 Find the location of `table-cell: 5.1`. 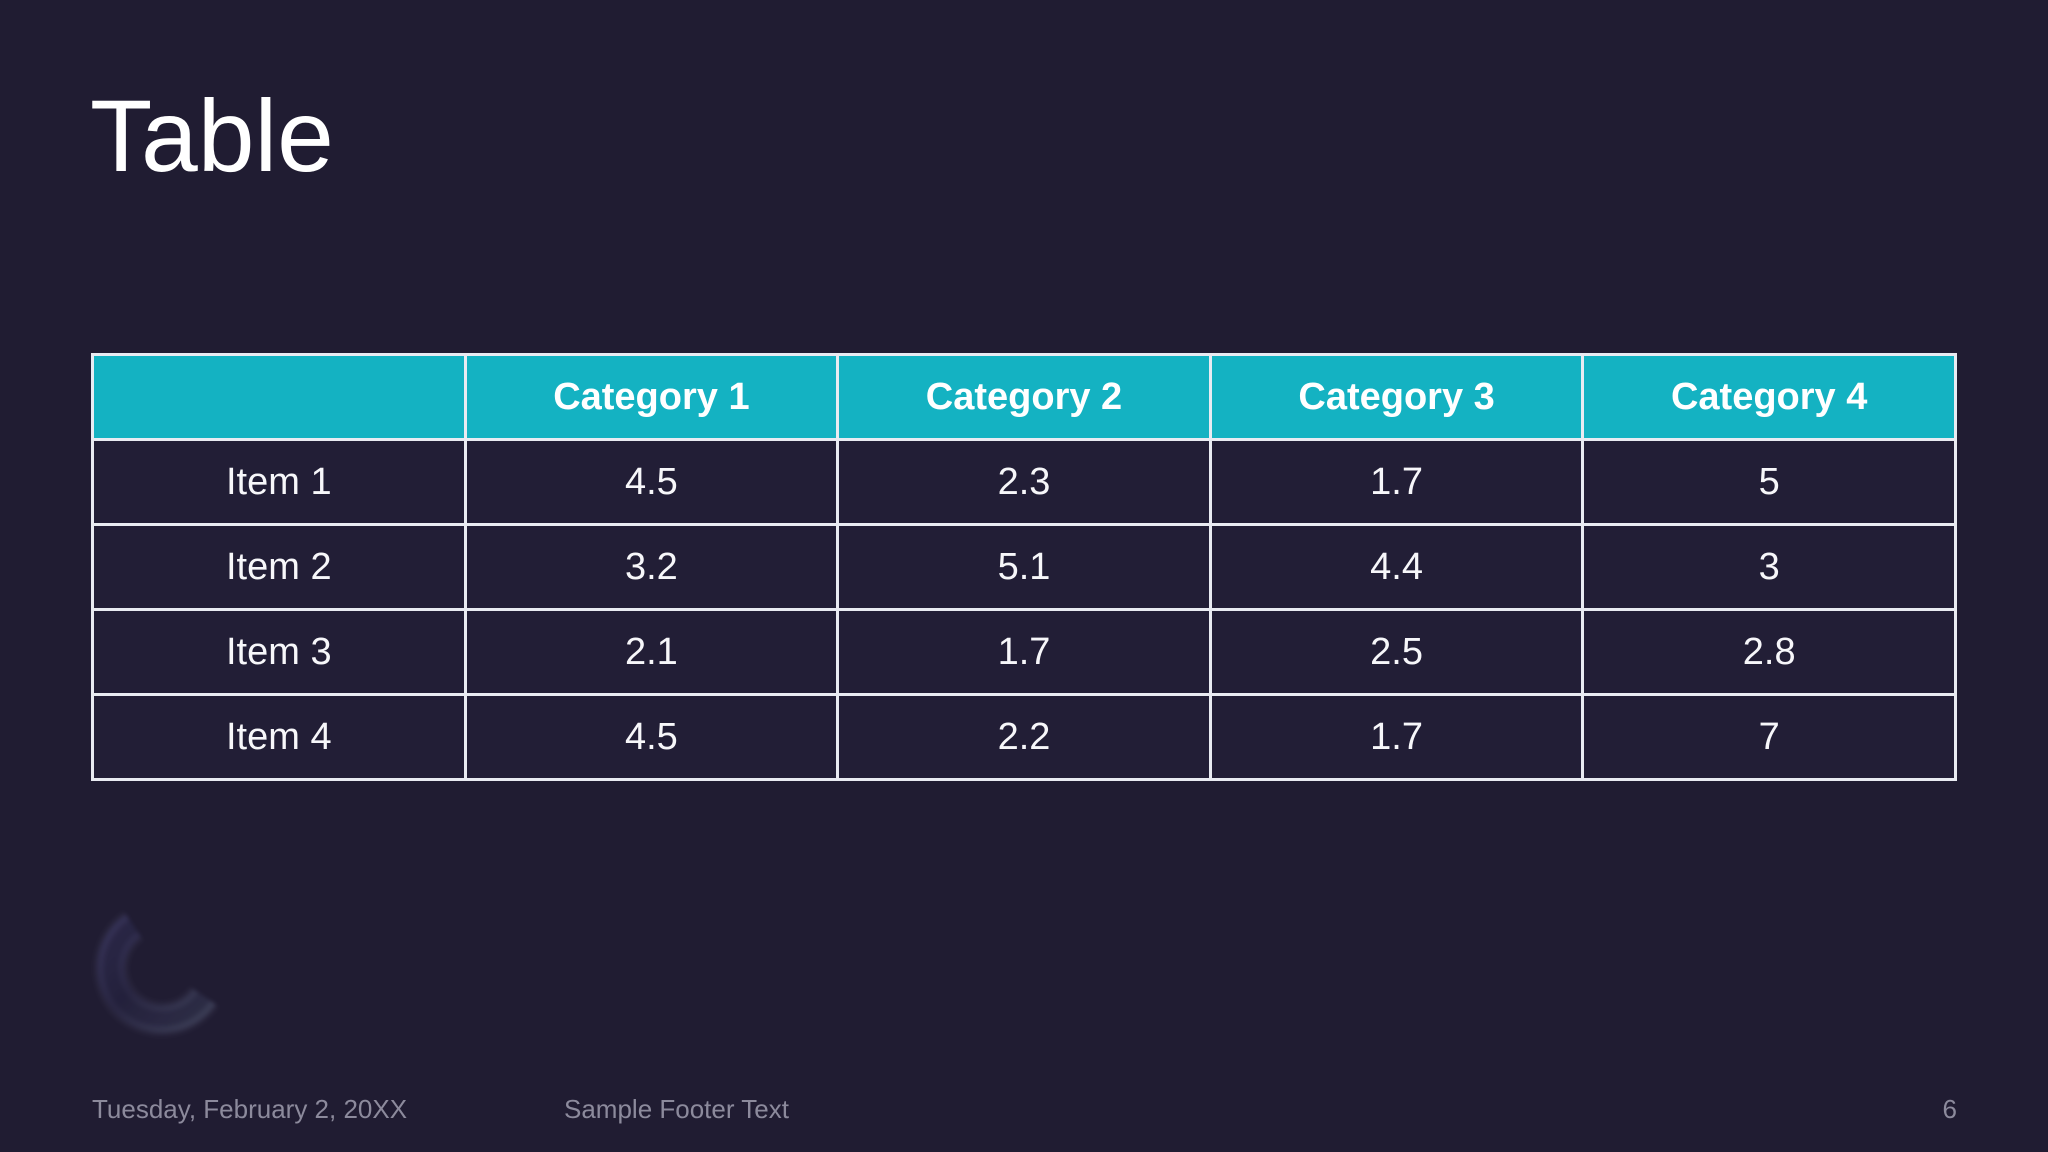

table-cell: 5.1 is located at coordinates (1024, 567).